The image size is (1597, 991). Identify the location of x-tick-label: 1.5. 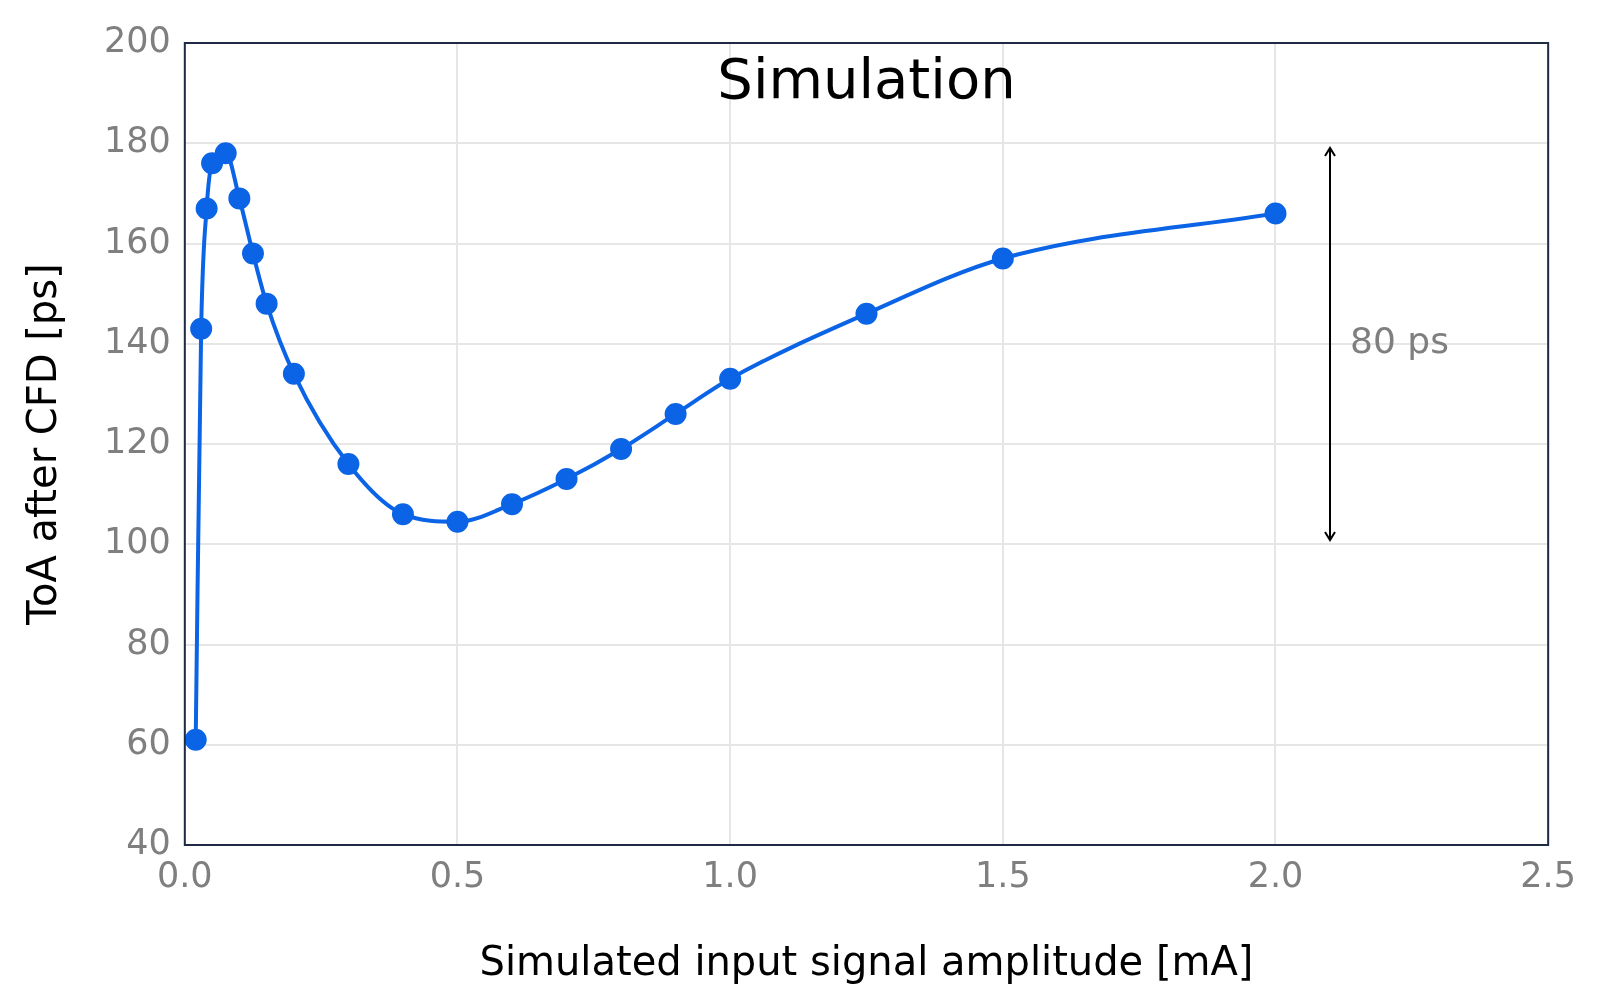
(1002, 875).